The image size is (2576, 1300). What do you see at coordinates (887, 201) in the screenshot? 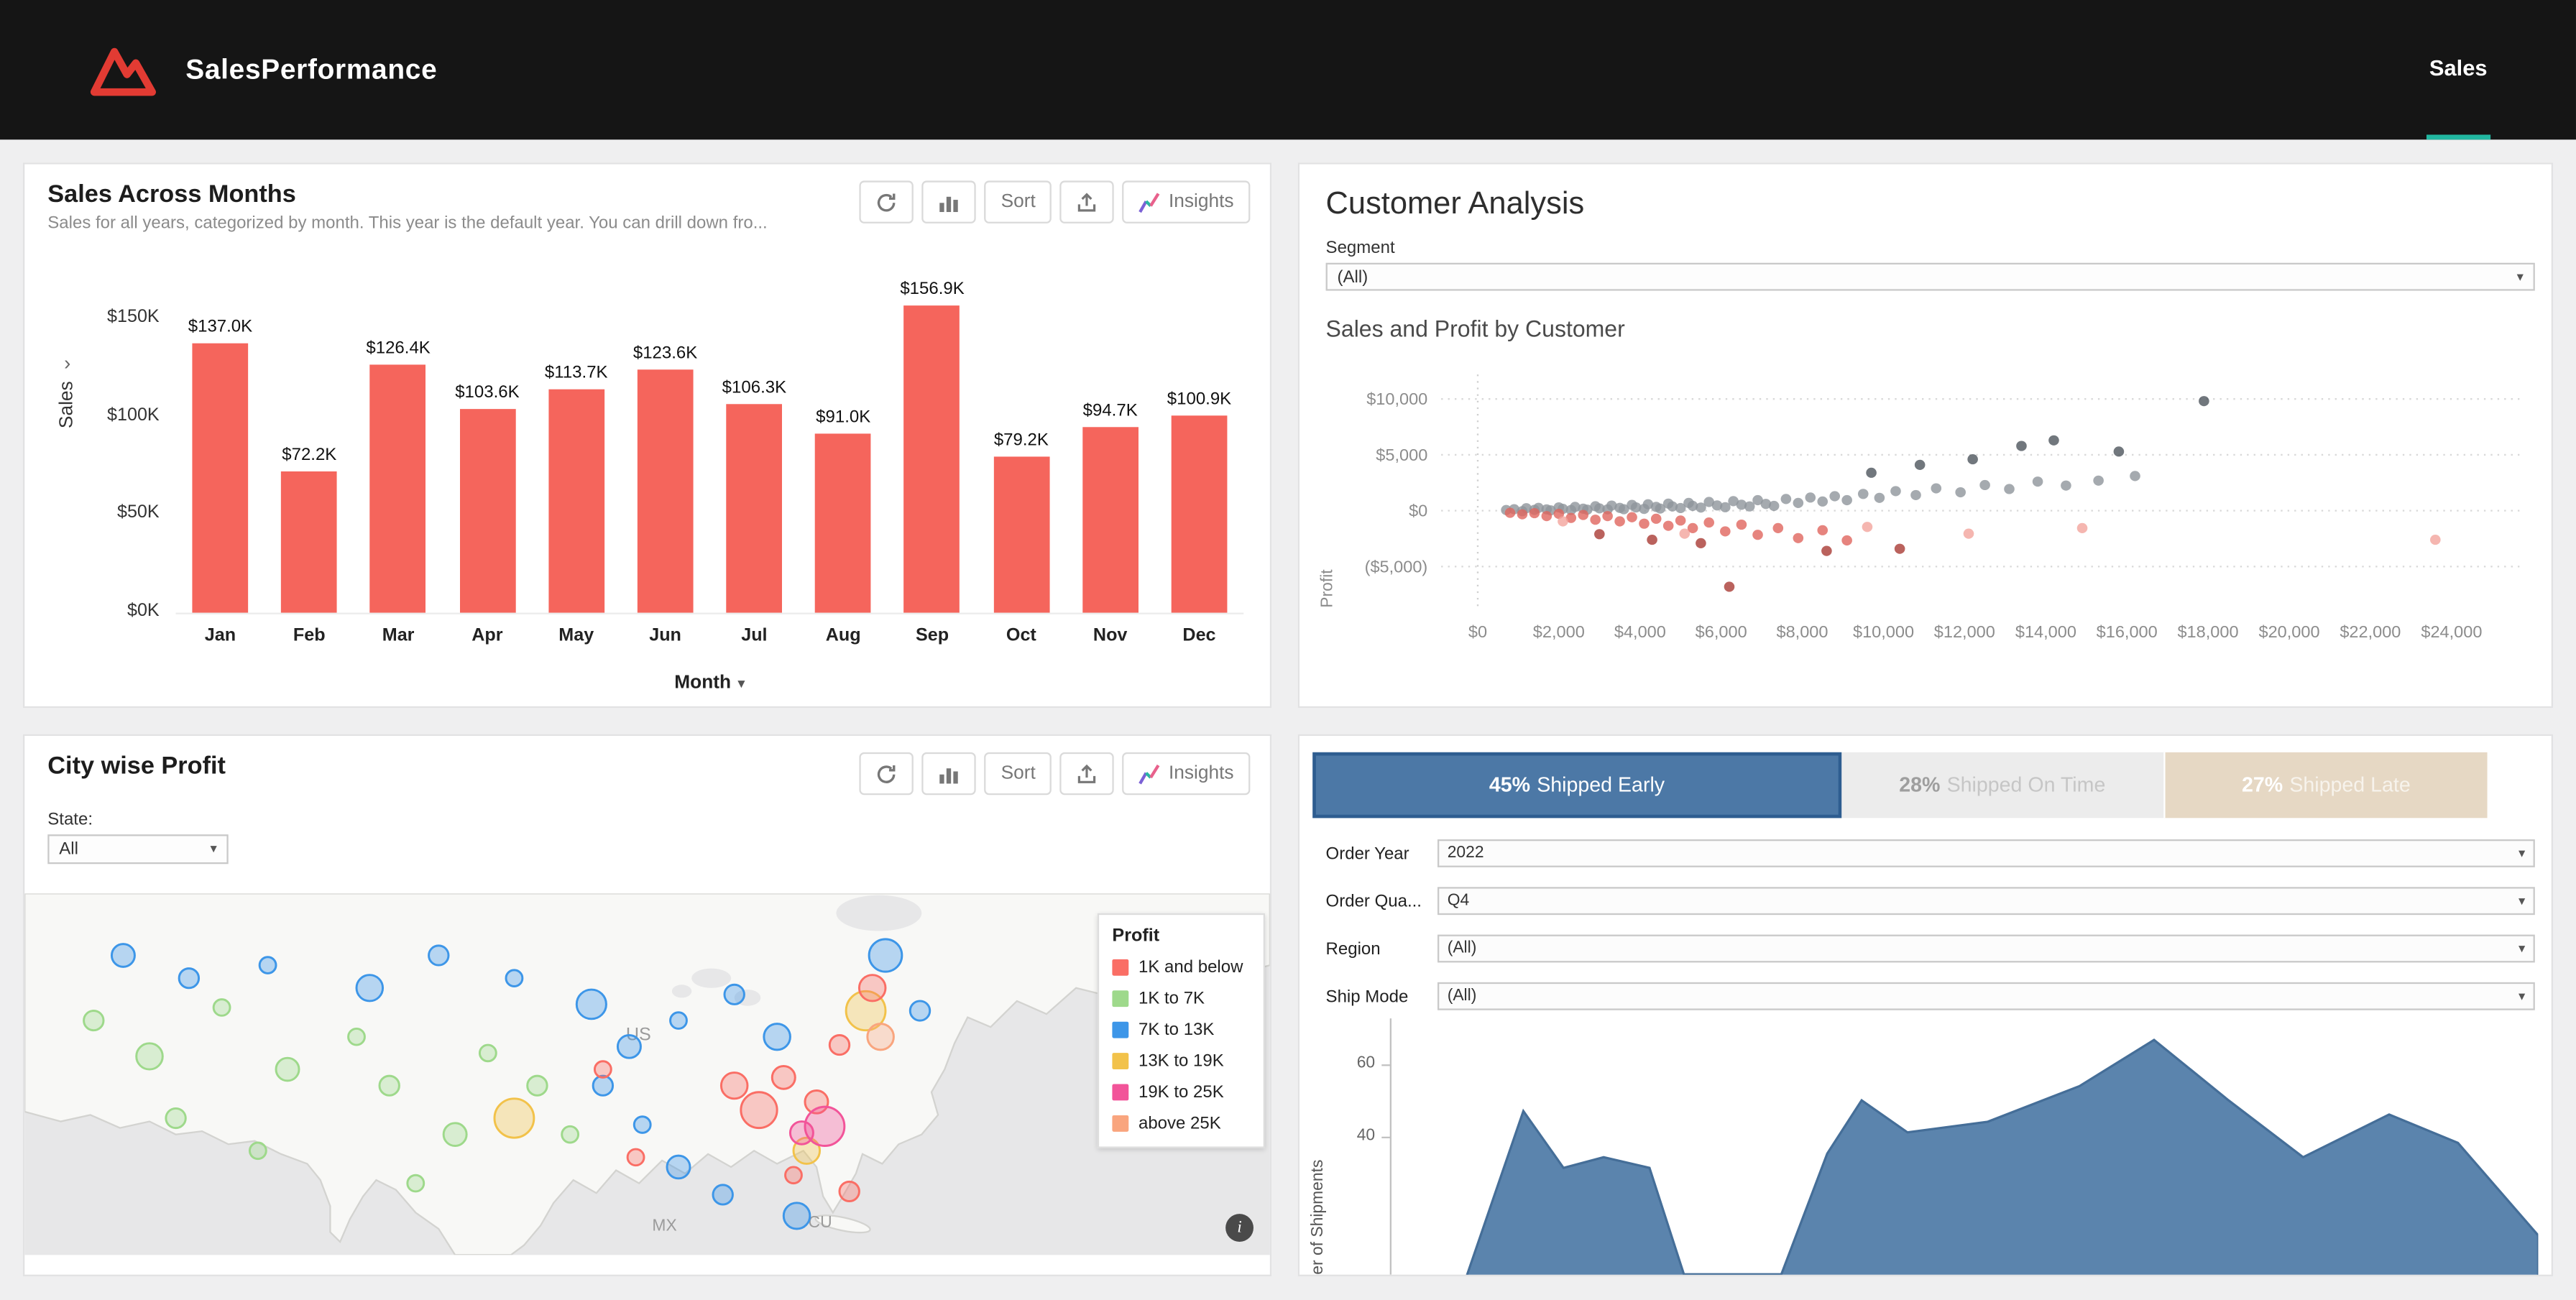
I see `refresh-button` at bounding box center [887, 201].